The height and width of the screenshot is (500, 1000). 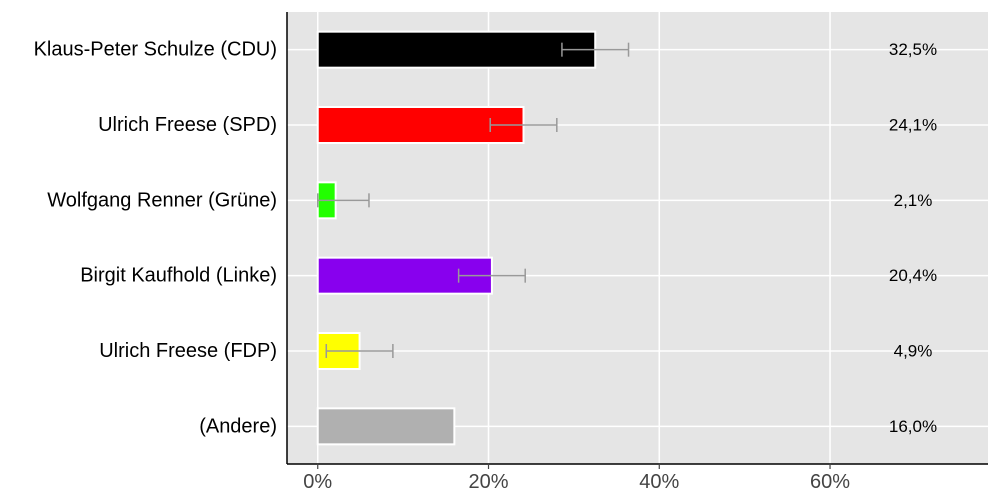 I want to click on category-label: Birgit Kaufhold (Linke), so click(x=178, y=276).